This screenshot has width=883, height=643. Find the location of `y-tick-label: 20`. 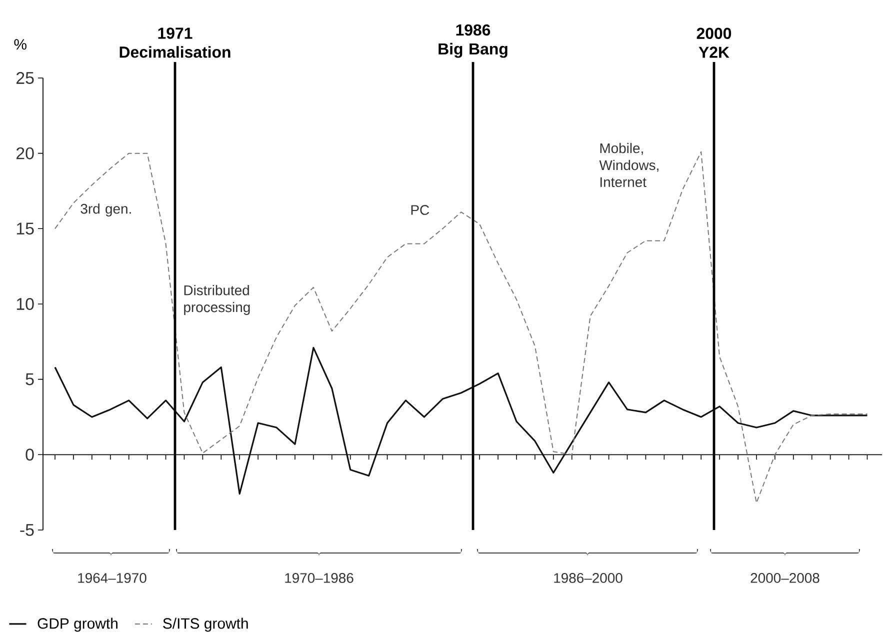

y-tick-label: 20 is located at coordinates (25, 153).